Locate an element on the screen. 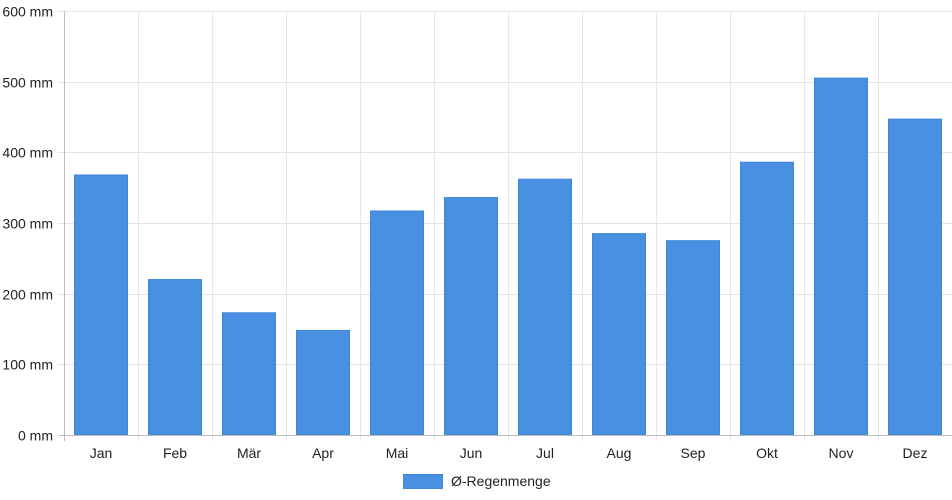 Image resolution: width=952 pixels, height=500 pixels. bar-Jan is located at coordinates (101, 305).